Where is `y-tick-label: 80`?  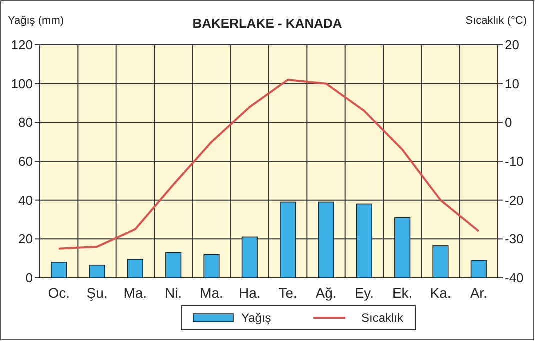
y-tick-label: 80 is located at coordinates (25, 122).